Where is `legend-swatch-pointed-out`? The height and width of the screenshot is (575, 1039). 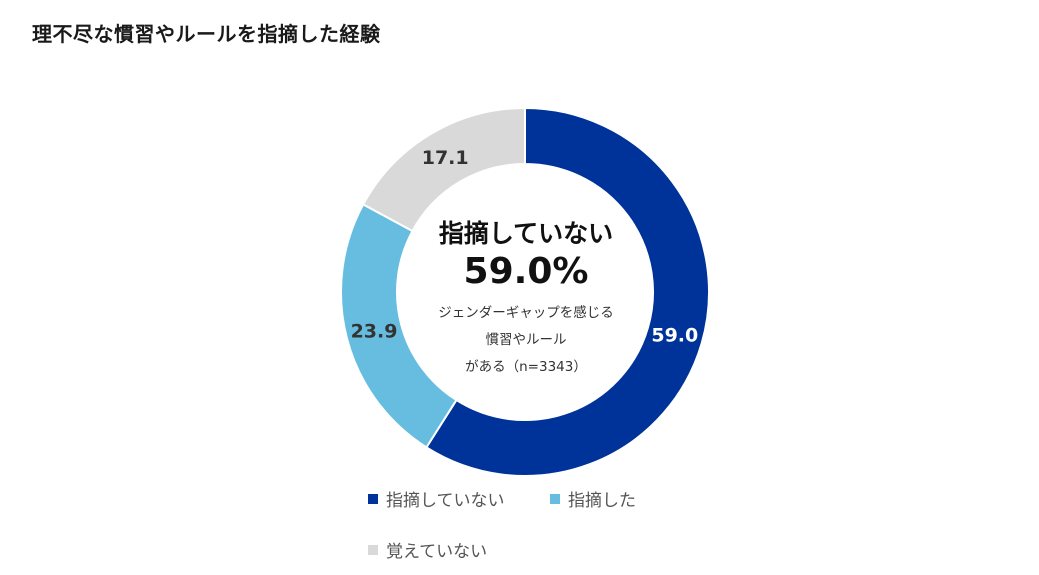
legend-swatch-pointed-out is located at coordinates (555, 498).